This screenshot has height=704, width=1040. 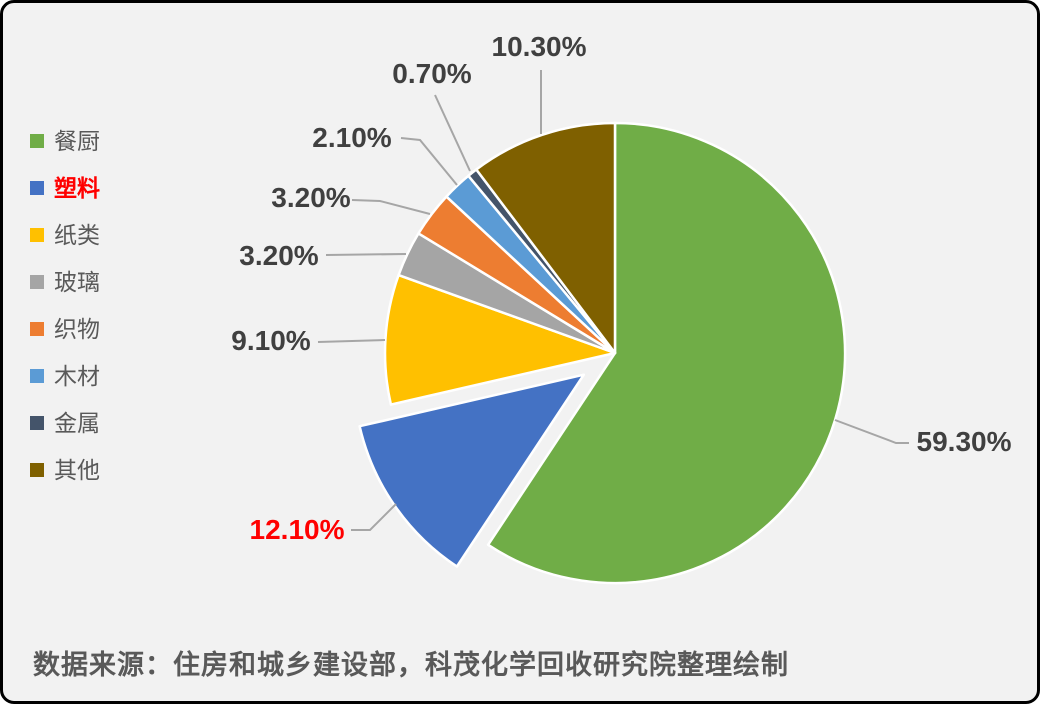 I want to click on leader-line-塑料, so click(x=374, y=517).